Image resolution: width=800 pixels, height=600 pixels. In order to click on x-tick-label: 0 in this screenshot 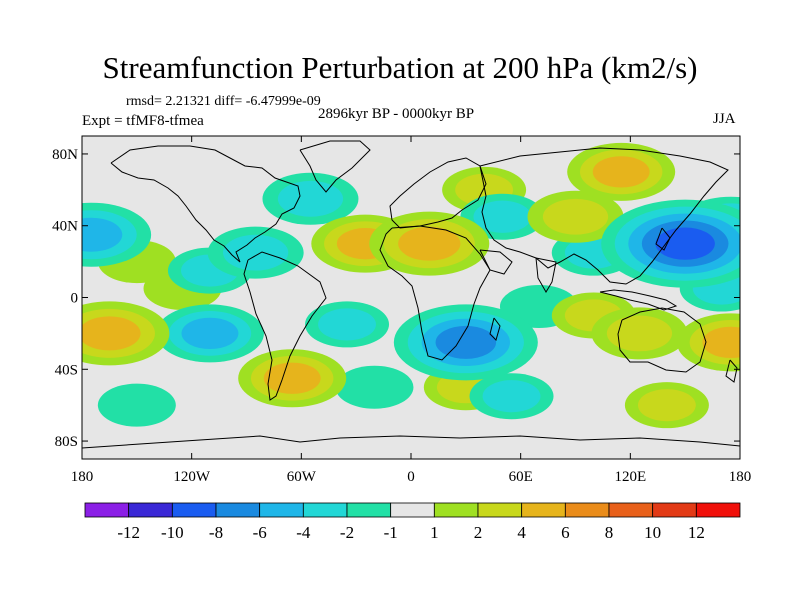, I will do `click(411, 477)`.